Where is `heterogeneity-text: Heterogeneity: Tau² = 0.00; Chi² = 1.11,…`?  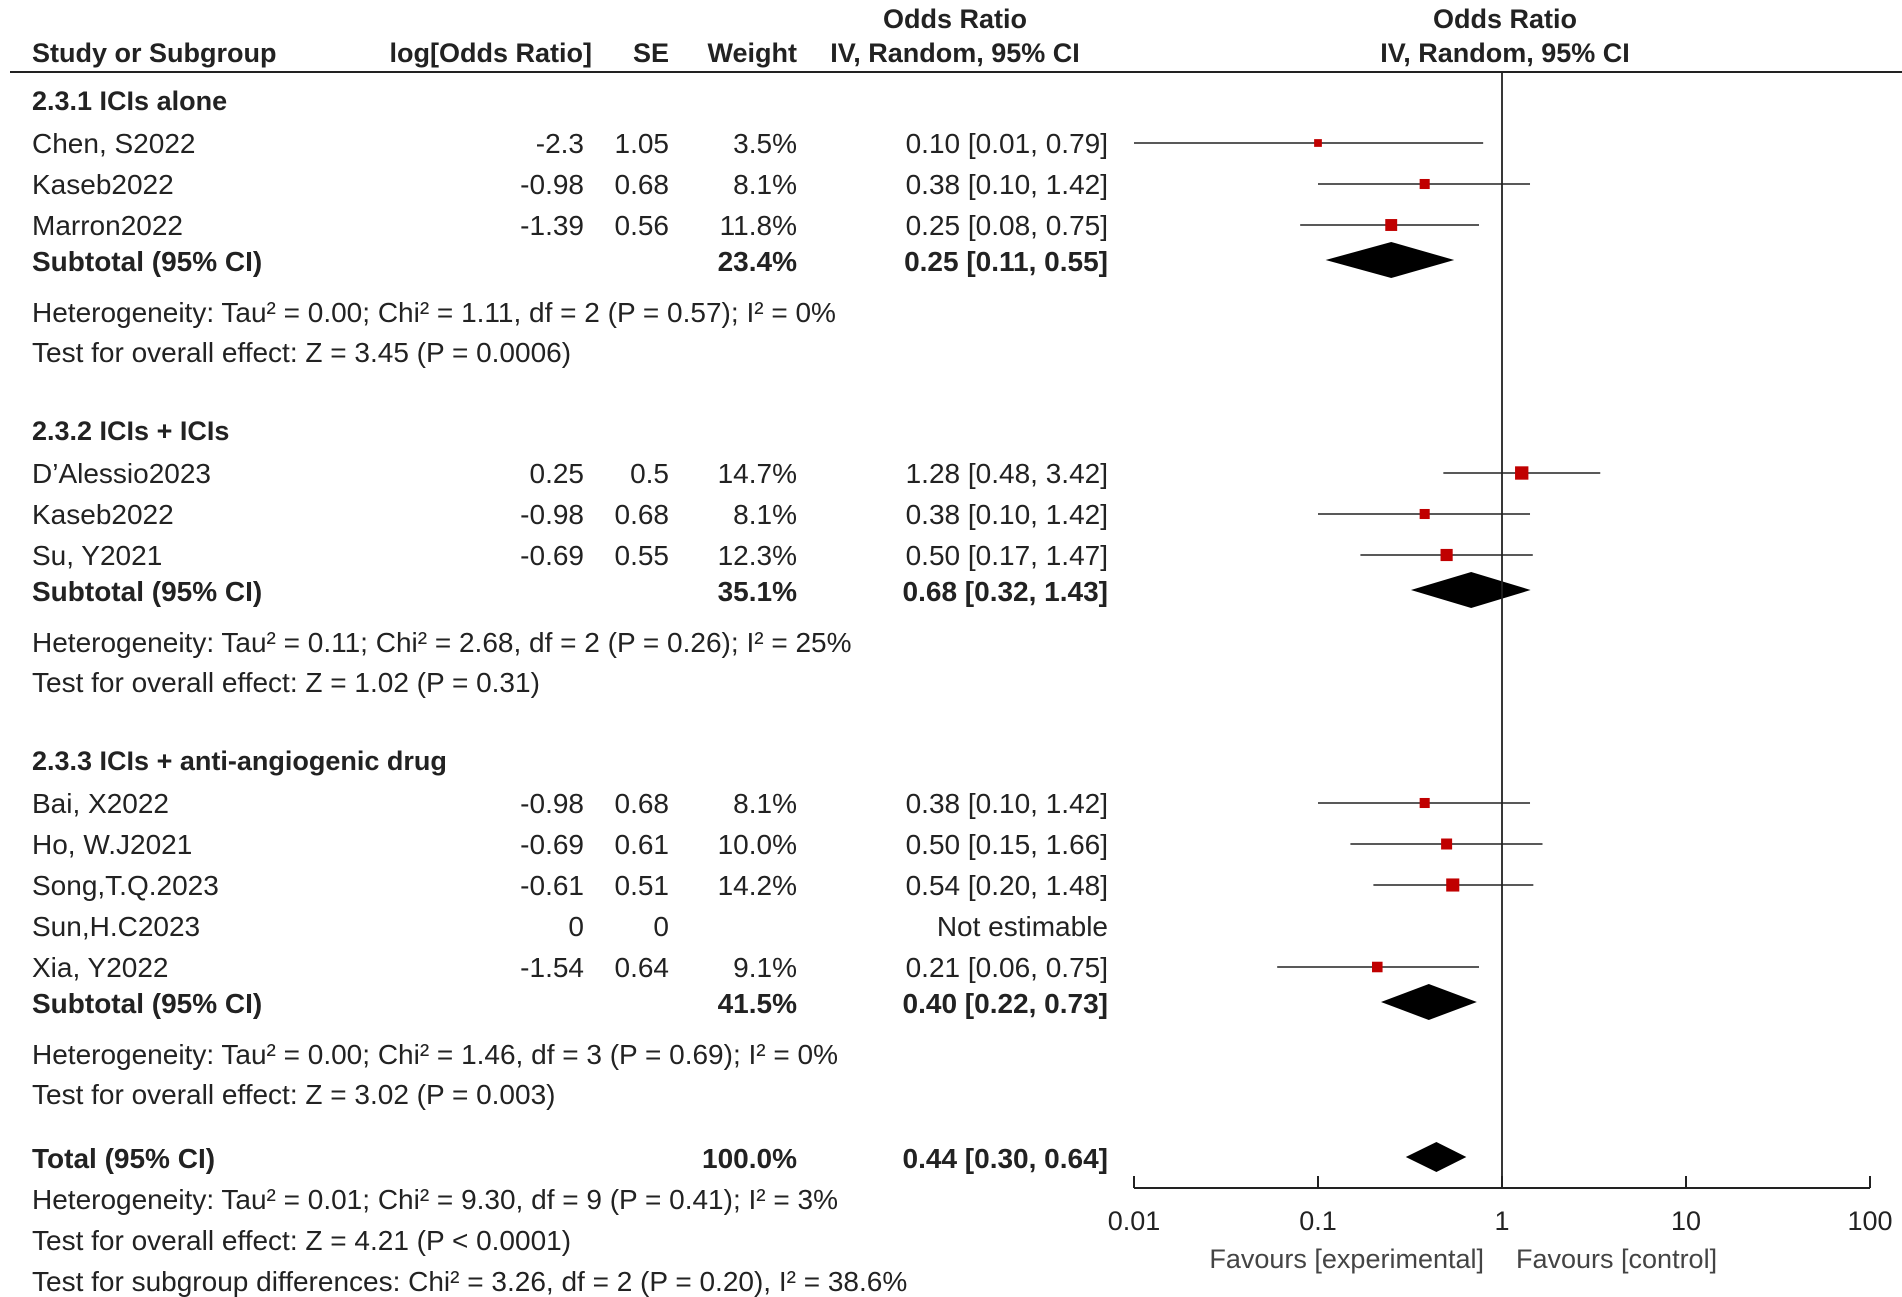
heterogeneity-text: Heterogeneity: Tau² = 0.00; Chi² = 1.11,… is located at coordinates (434, 312).